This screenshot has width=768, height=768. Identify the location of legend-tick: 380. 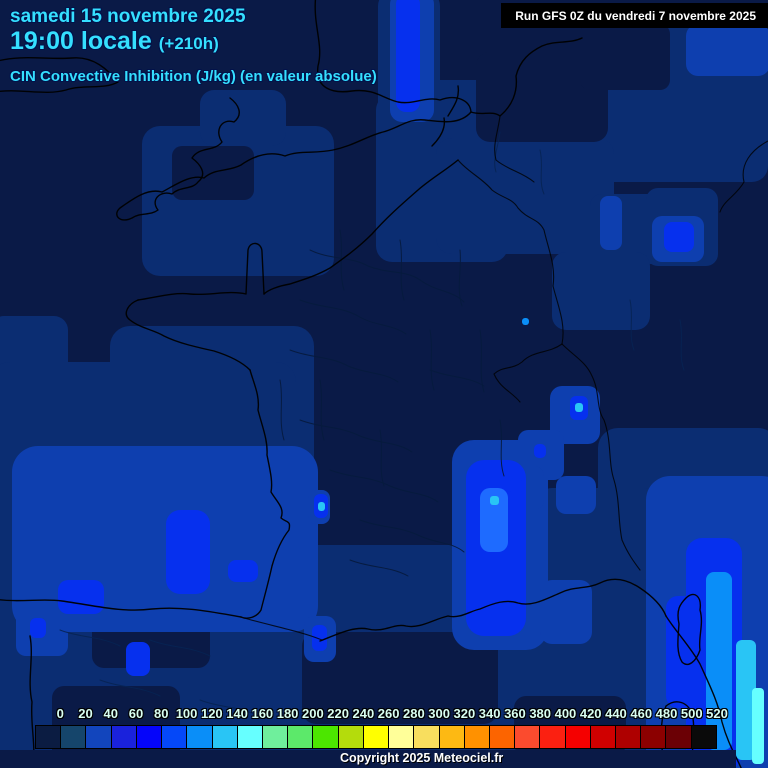
(540, 713).